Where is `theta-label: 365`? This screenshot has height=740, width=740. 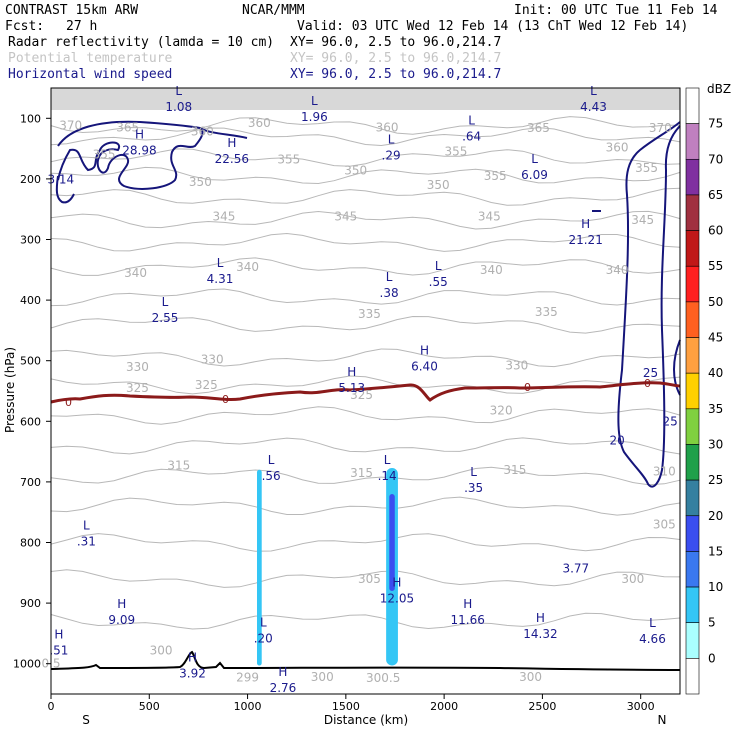
theta-label: 365 is located at coordinates (538, 128).